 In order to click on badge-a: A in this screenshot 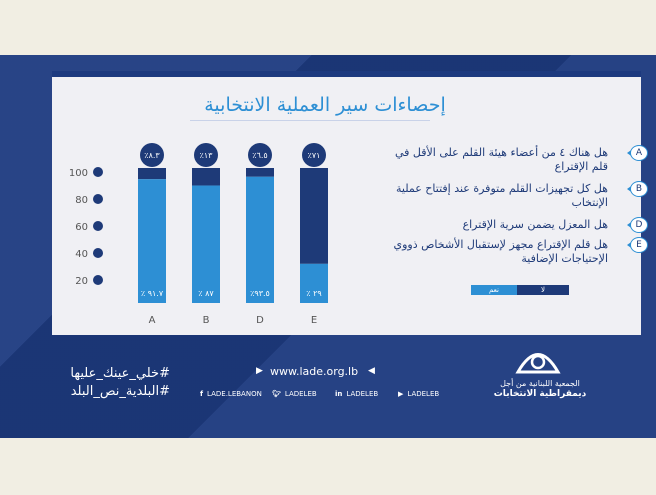, I will do `click(639, 153)`.